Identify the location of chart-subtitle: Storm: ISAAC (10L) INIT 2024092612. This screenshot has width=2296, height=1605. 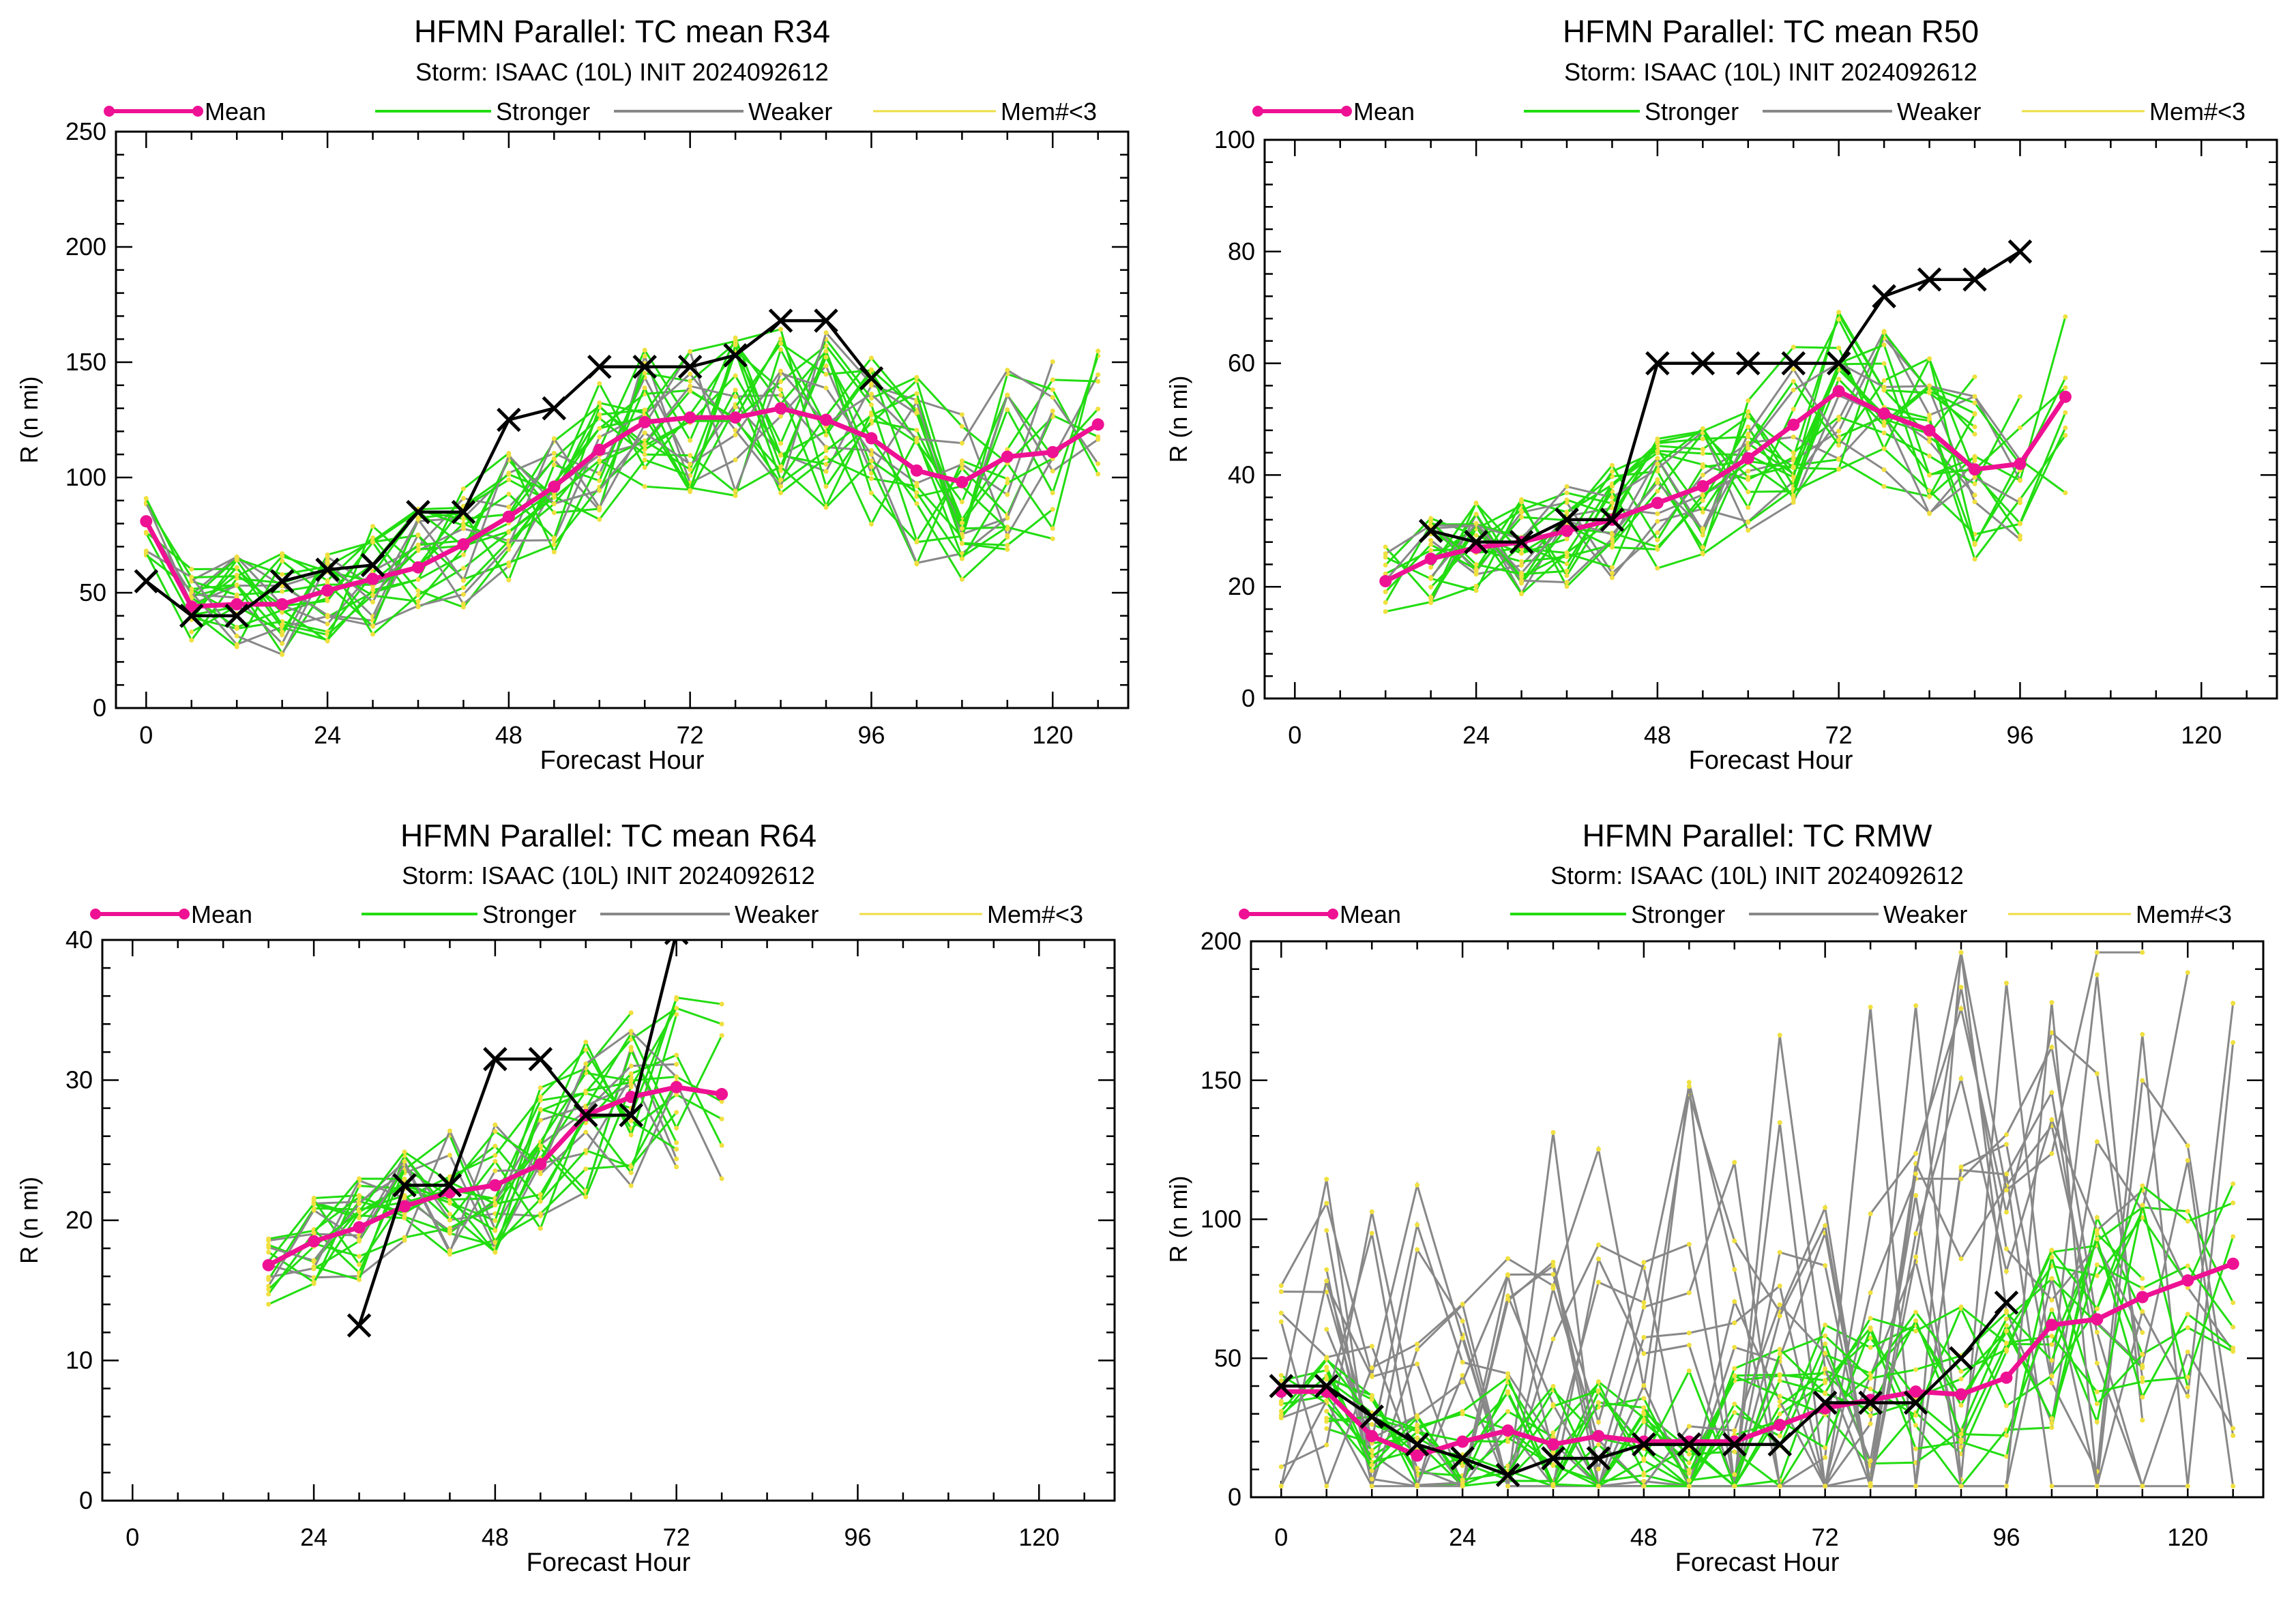
(622, 72).